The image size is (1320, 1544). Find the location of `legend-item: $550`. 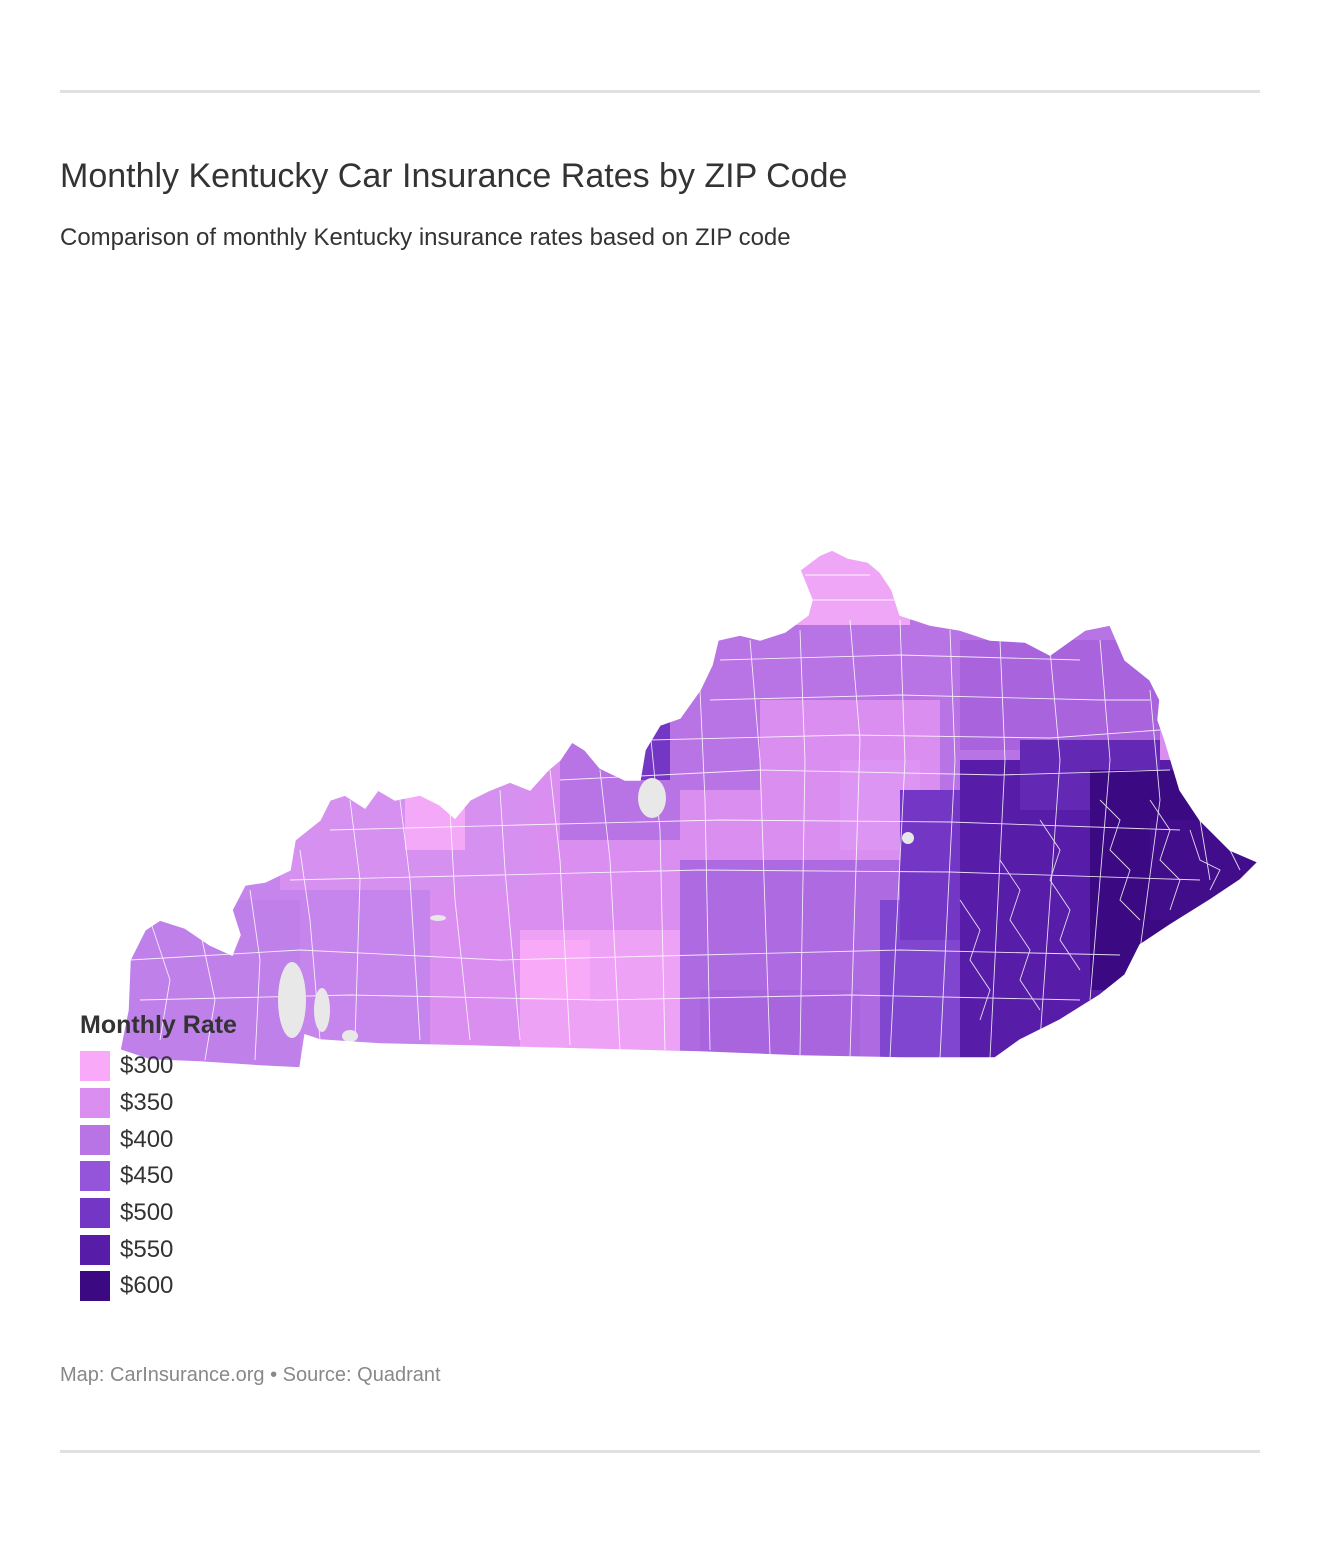

legend-item: $550 is located at coordinates (210, 1249).